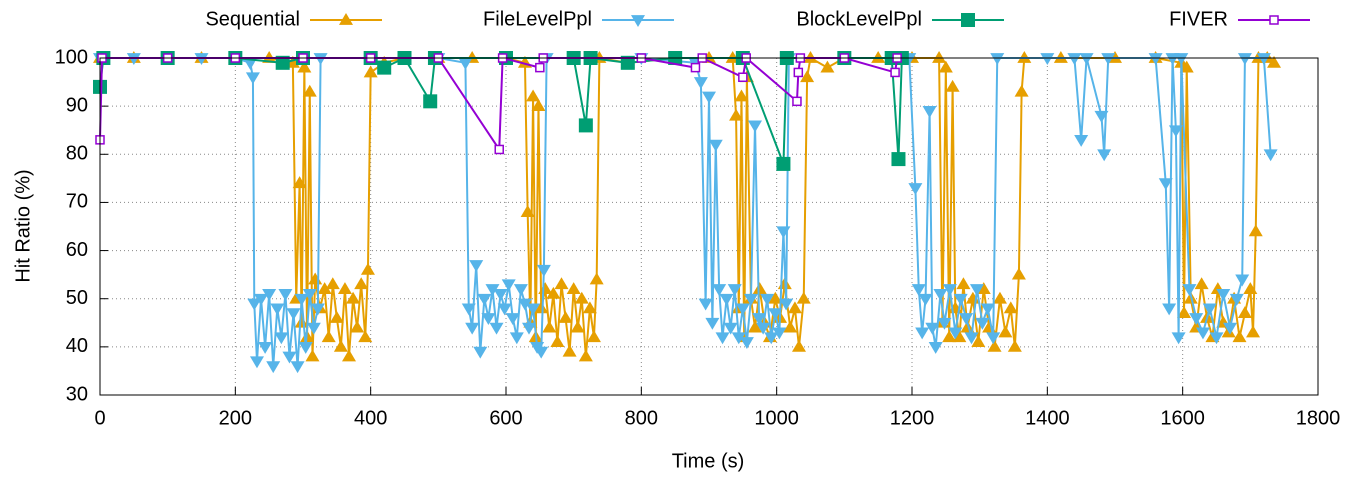 This screenshot has height=483, width=1366. Describe the element at coordinates (77, 394) in the screenshot. I see `y-tick-label: 30` at that location.